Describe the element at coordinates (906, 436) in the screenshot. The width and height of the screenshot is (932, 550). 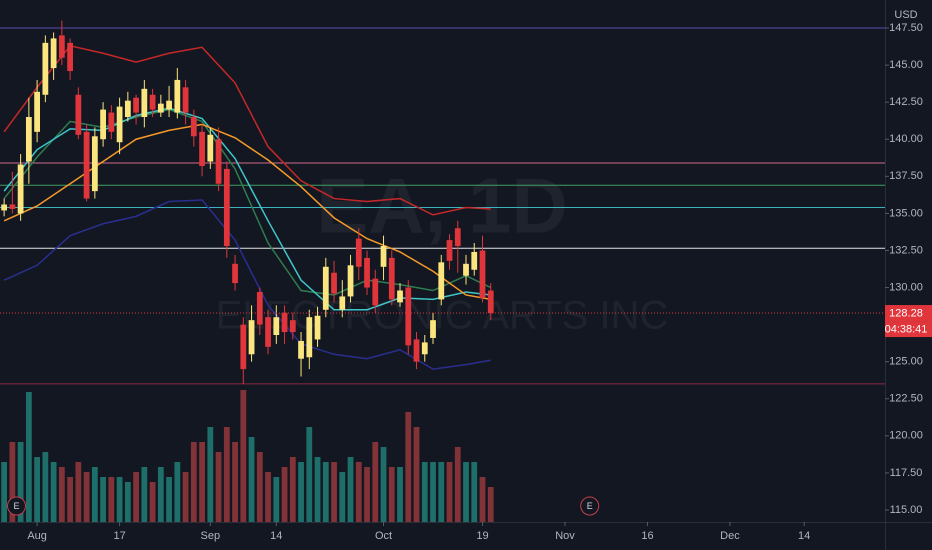
I see `y-tick-label: 120.00` at that location.